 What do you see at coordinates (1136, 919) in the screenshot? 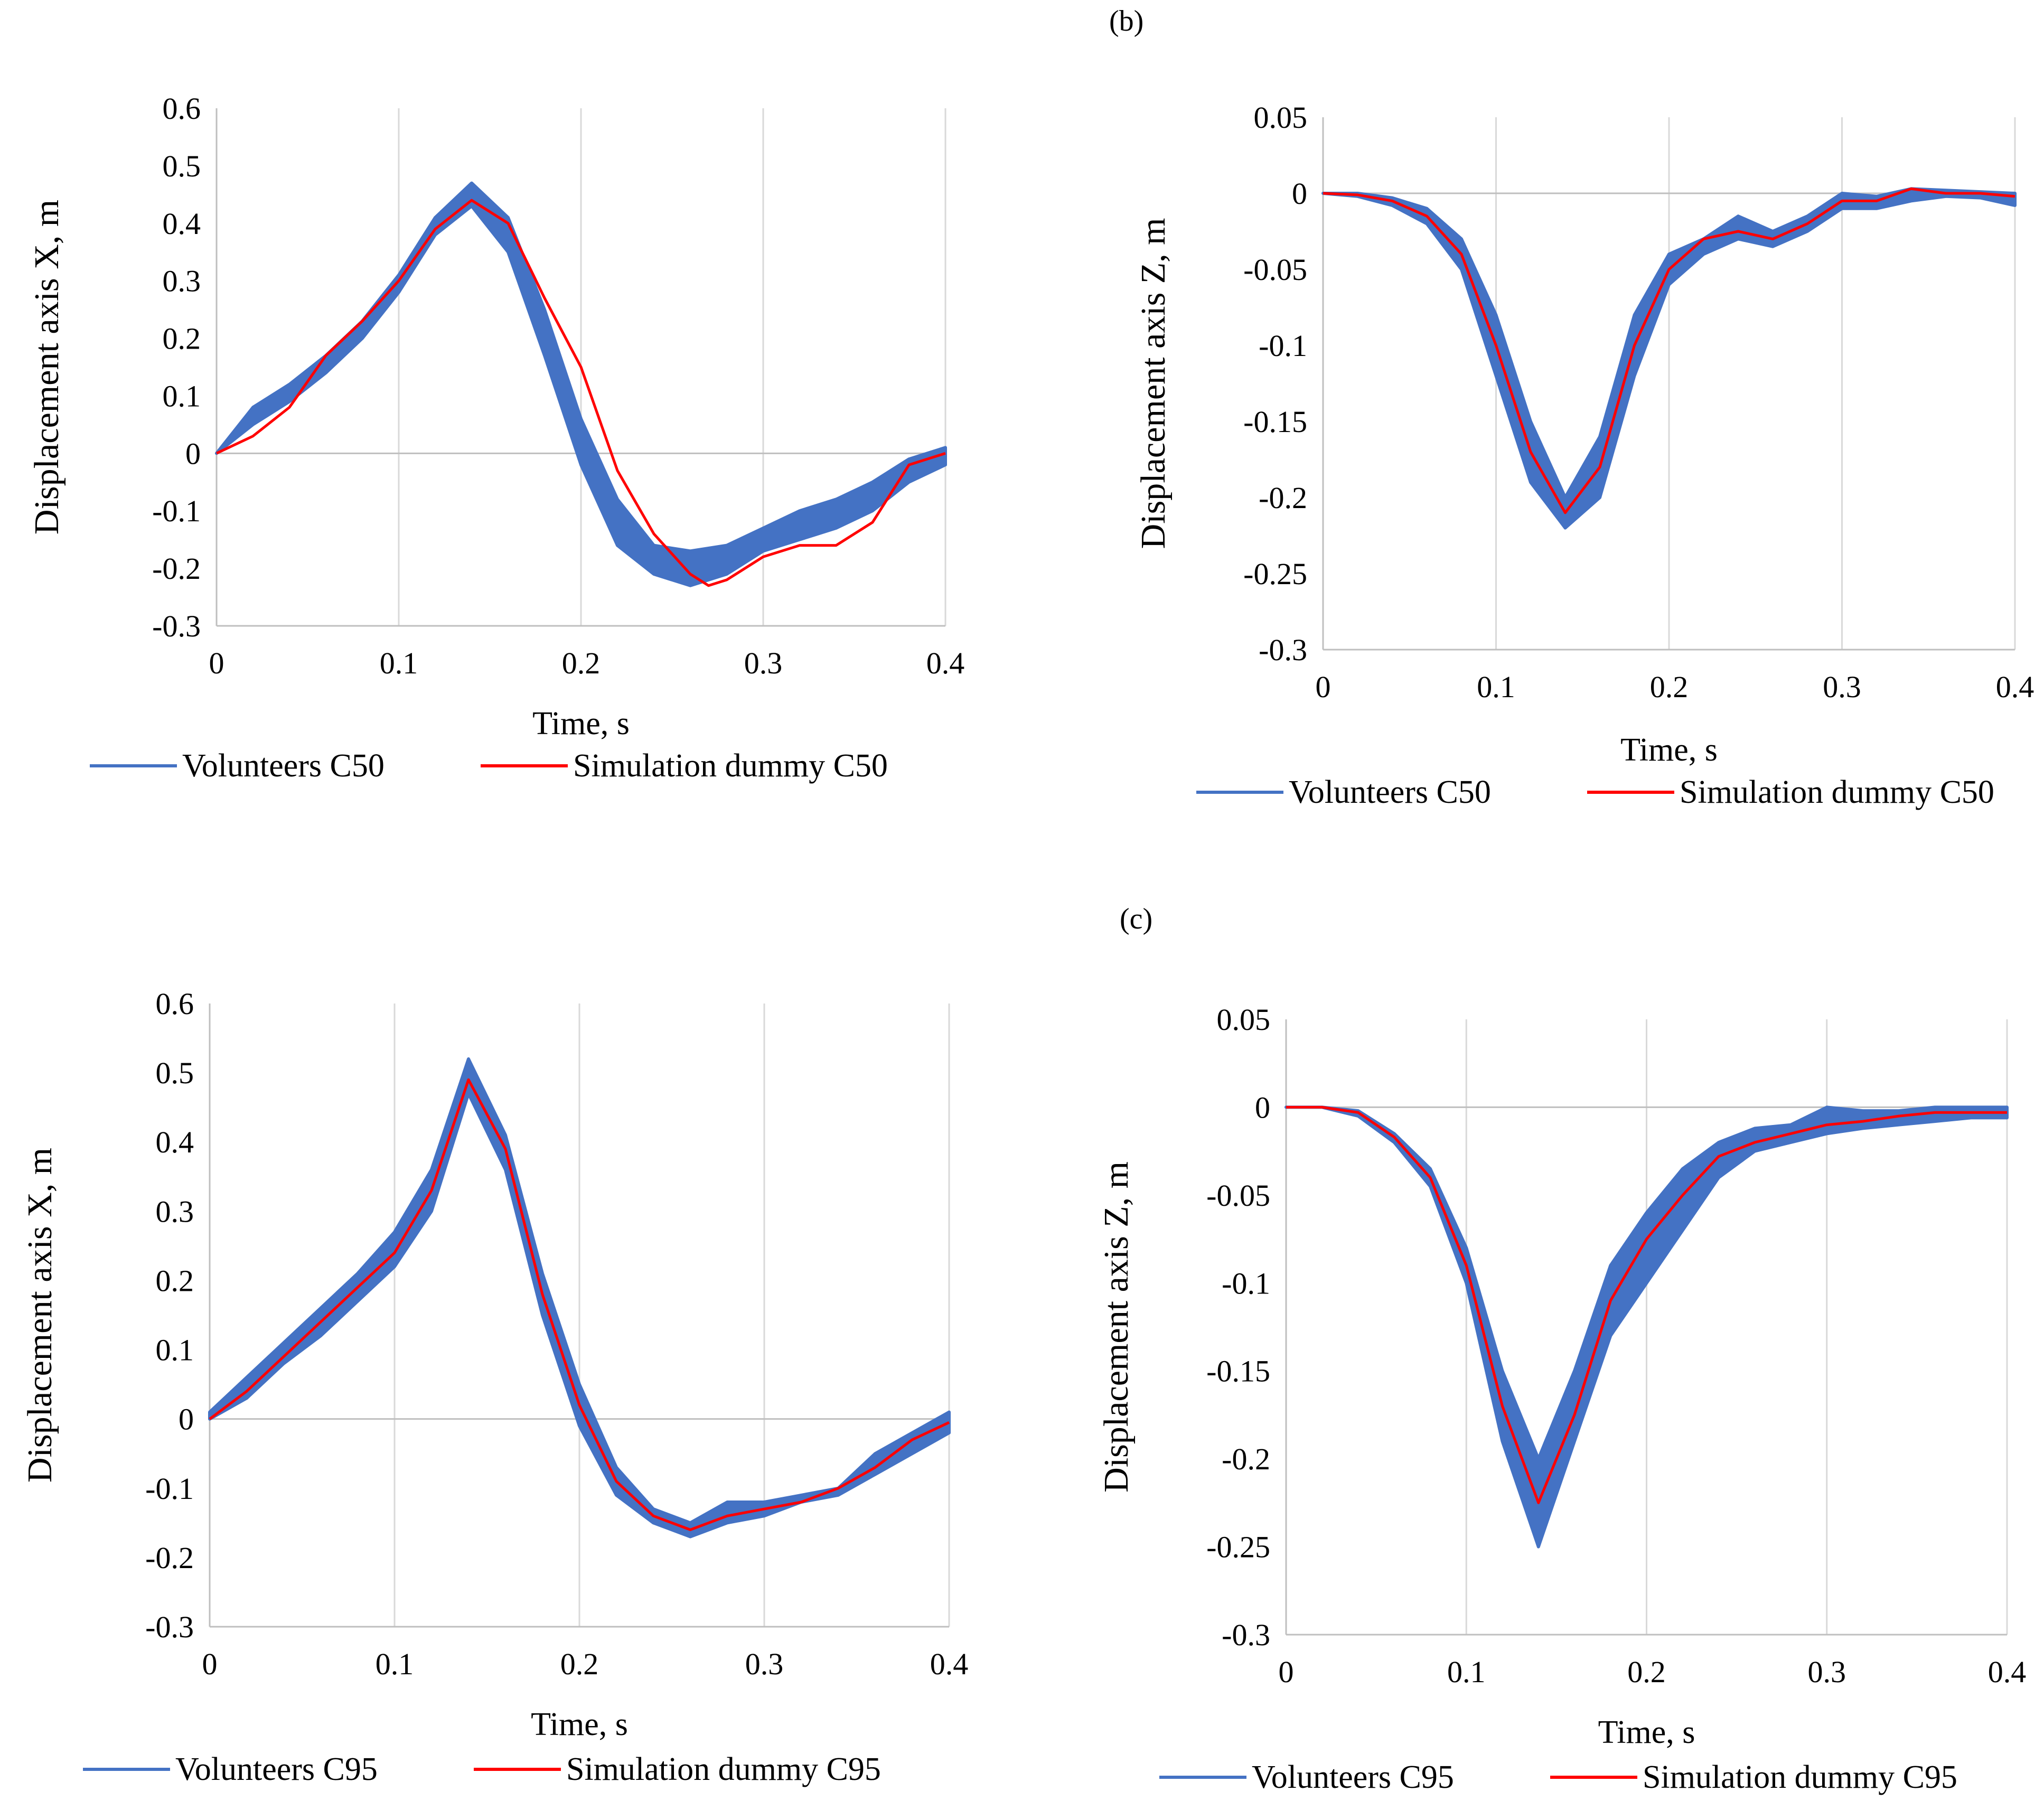
I see `panel-label-c: (c)` at bounding box center [1136, 919].